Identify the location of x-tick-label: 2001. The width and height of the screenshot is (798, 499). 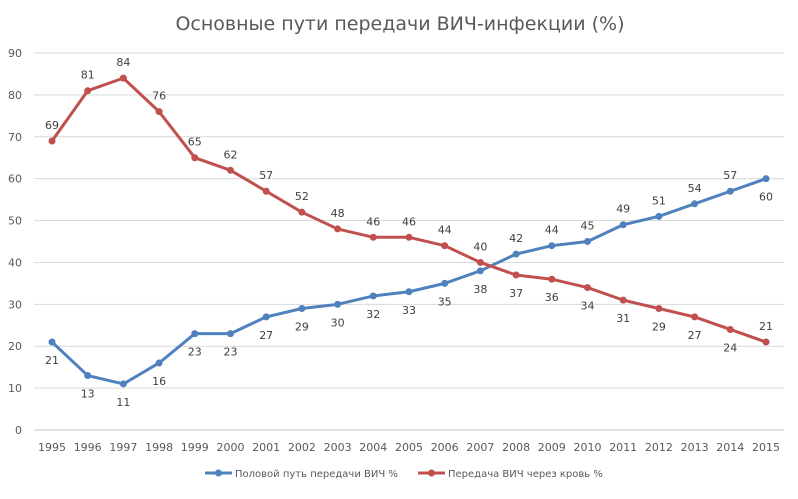
(266, 447).